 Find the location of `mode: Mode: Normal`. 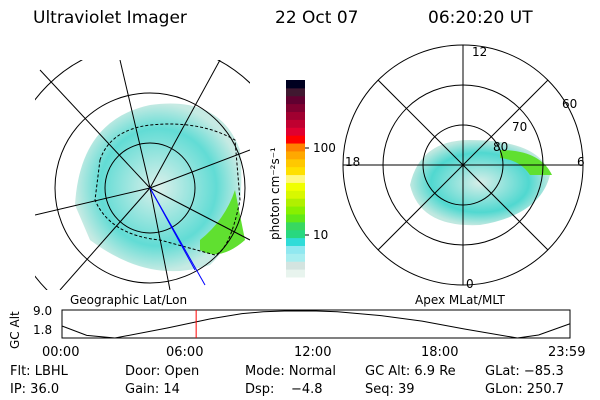

mode: Mode: Normal is located at coordinates (290, 371).